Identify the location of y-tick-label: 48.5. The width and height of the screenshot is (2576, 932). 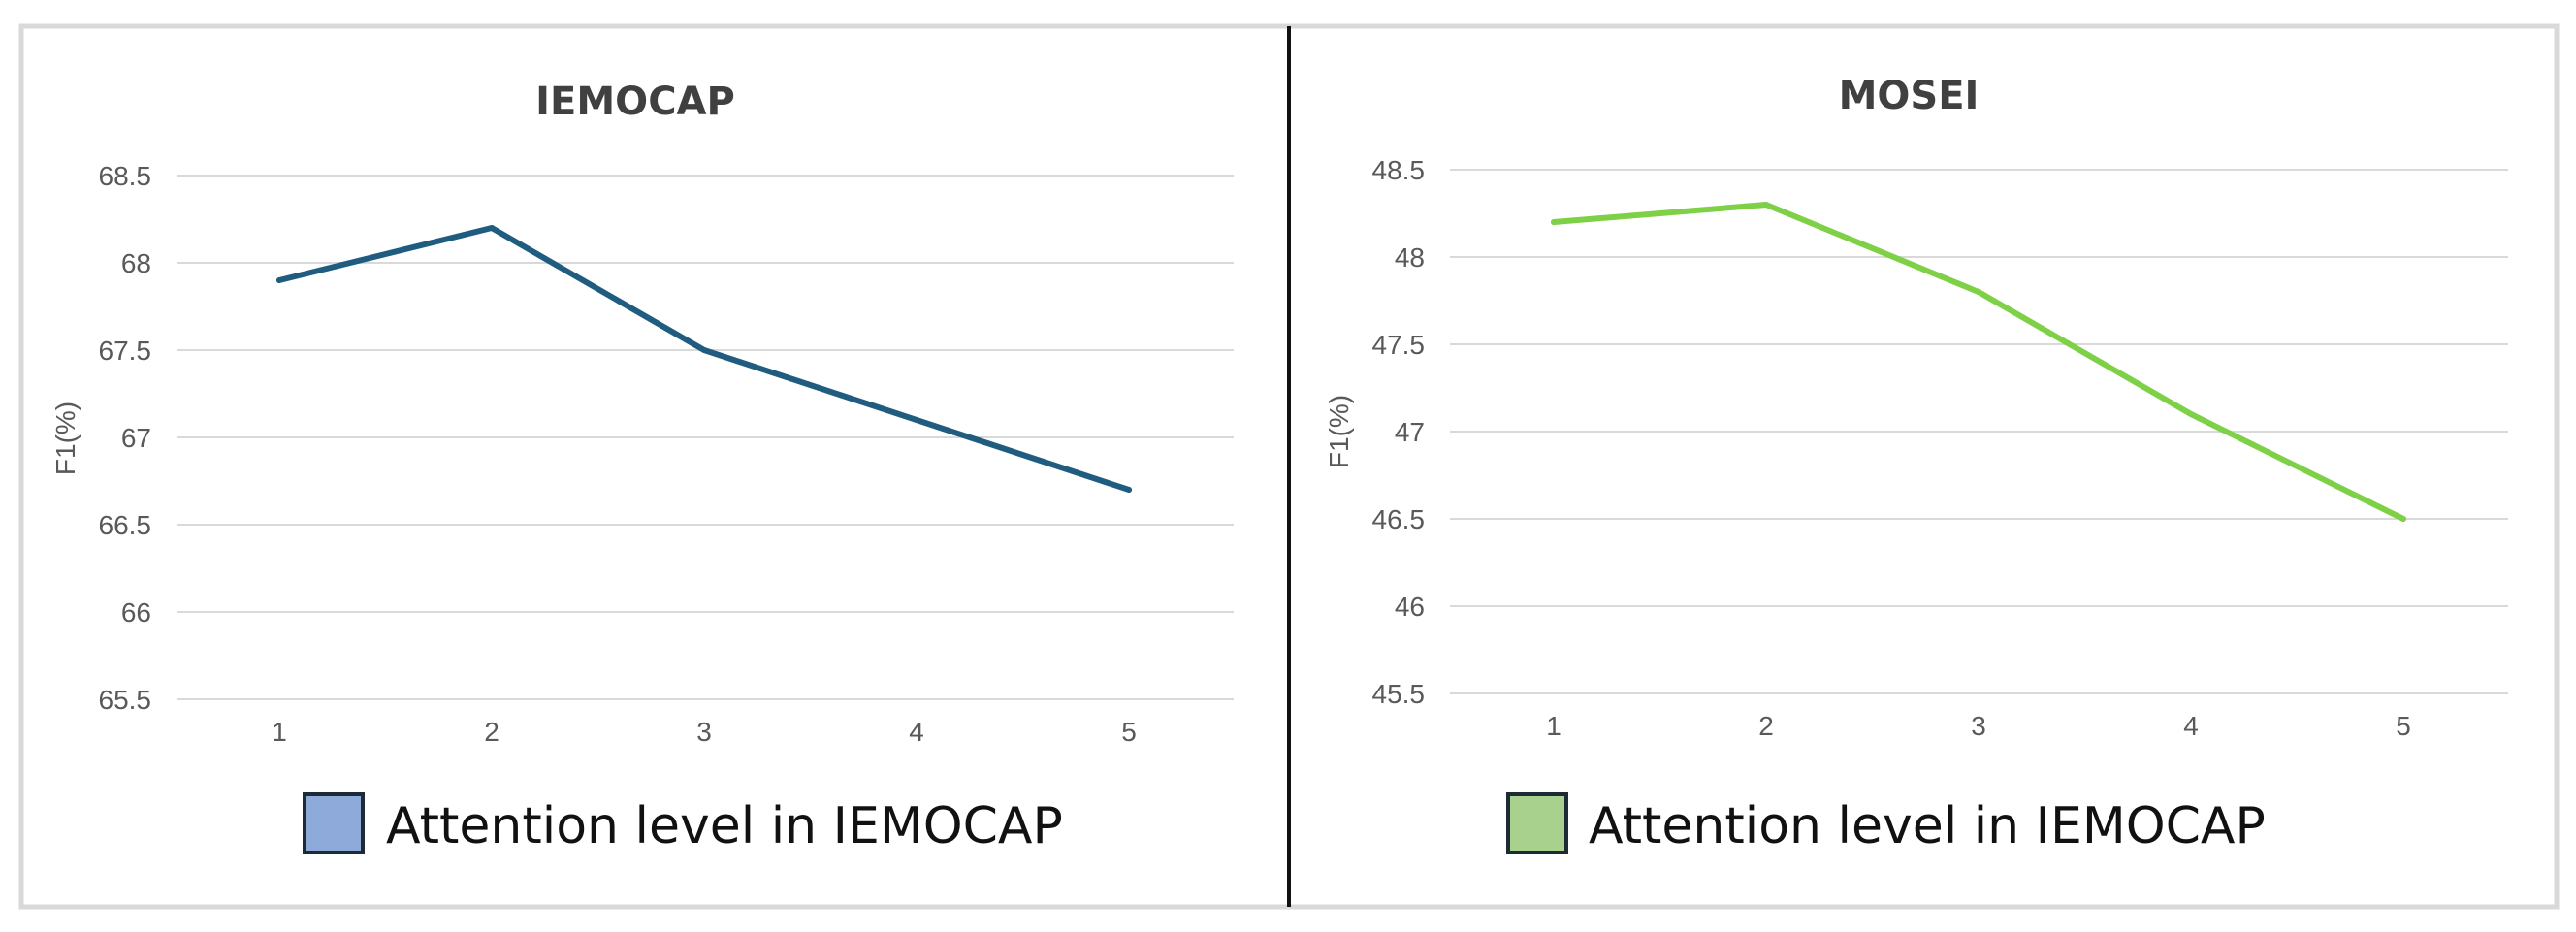
(1399, 170).